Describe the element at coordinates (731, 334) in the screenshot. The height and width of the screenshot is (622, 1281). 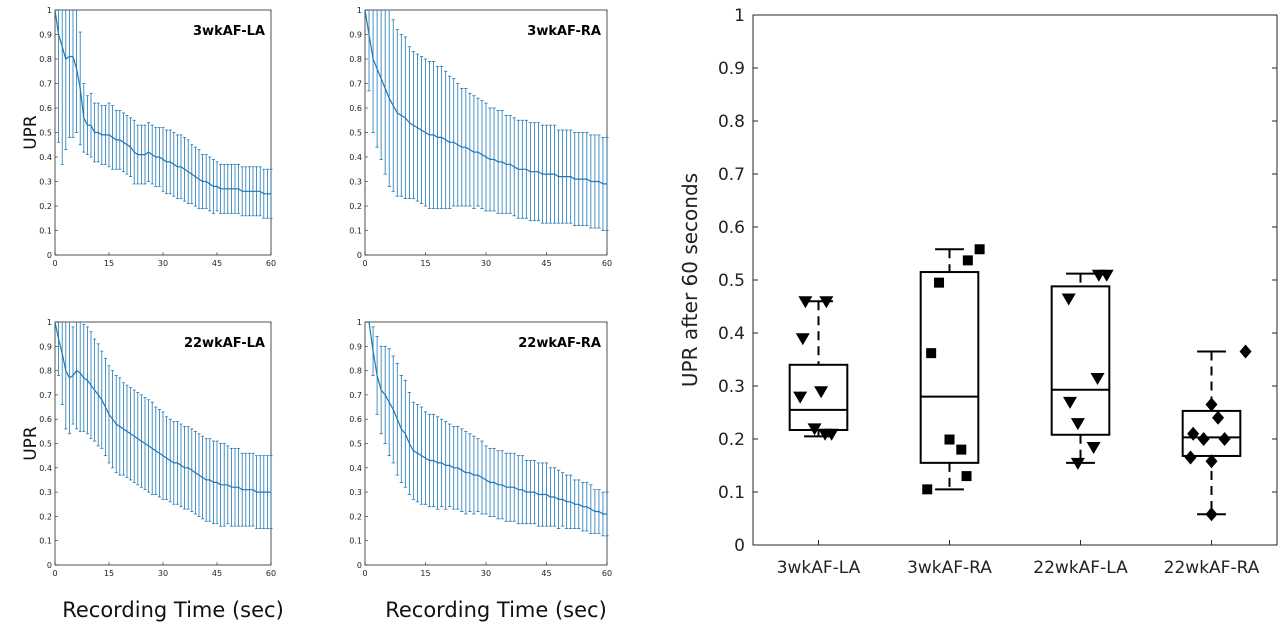
I see `y-tick-label: 0.4` at that location.